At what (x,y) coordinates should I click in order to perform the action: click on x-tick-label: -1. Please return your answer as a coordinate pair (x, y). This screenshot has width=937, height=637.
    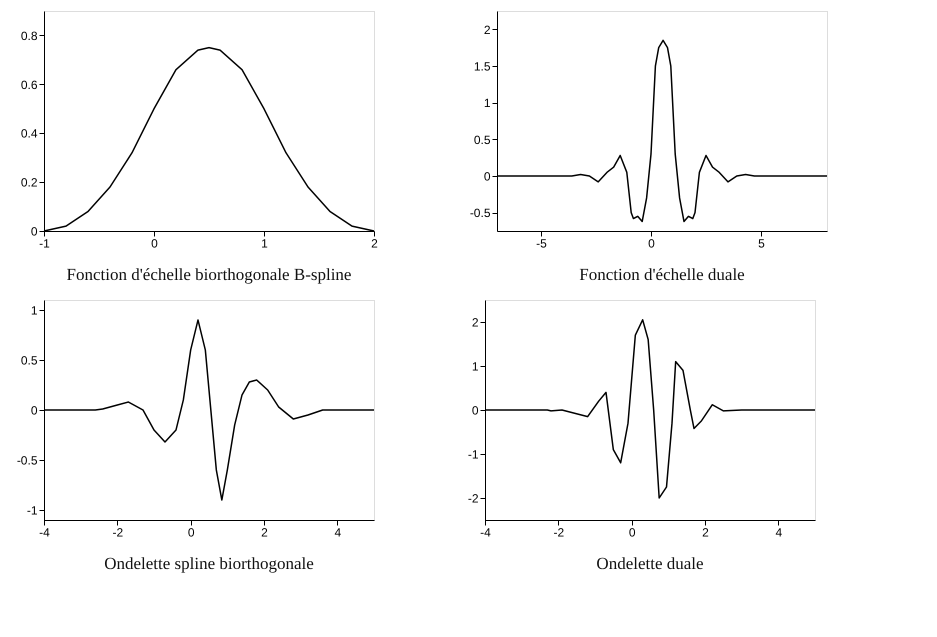
    Looking at the image, I should click on (44, 243).